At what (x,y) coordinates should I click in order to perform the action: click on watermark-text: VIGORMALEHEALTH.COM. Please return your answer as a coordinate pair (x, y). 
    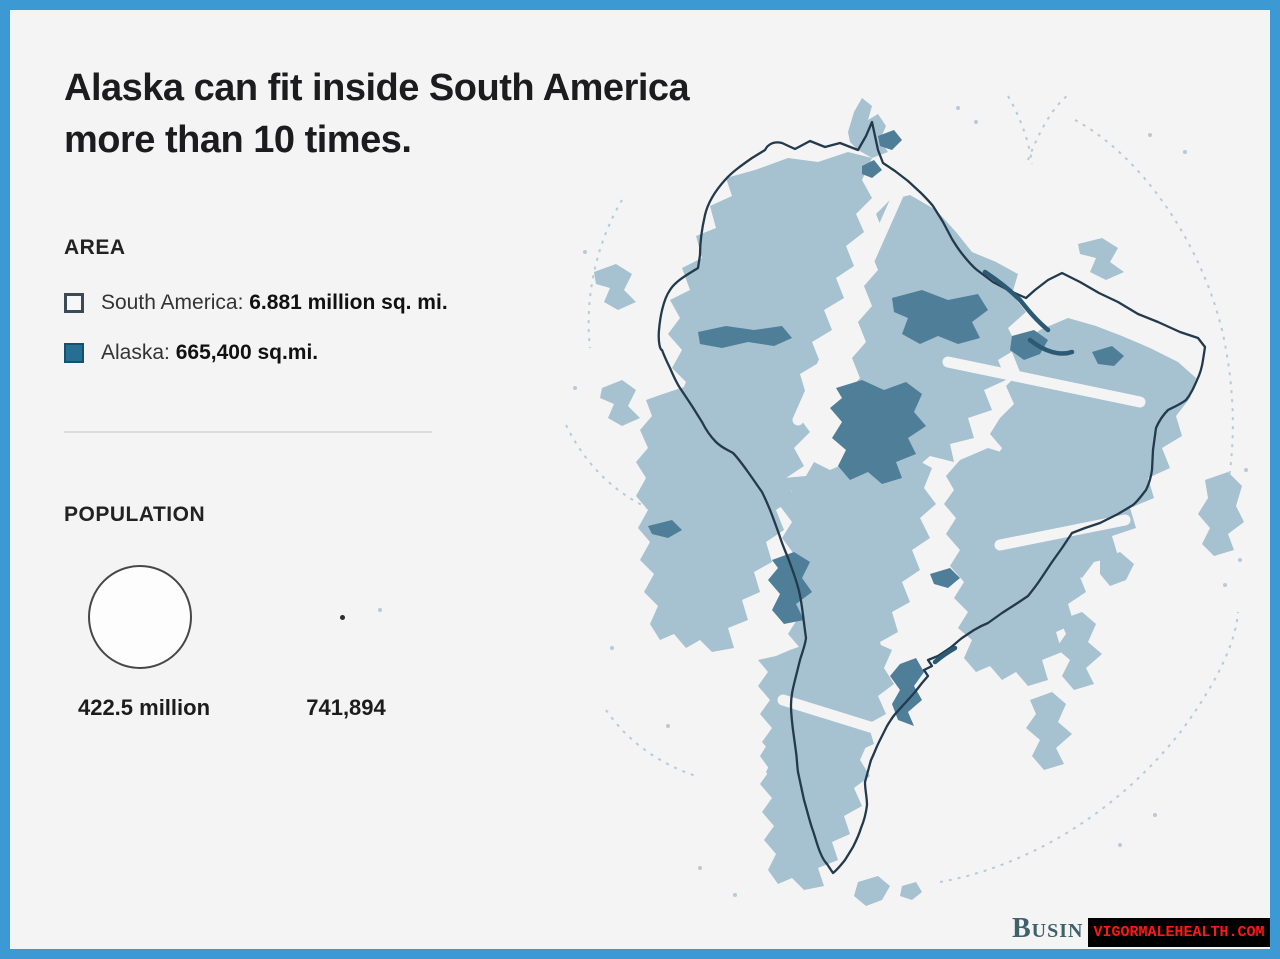
    Looking at the image, I should click on (1179, 932).